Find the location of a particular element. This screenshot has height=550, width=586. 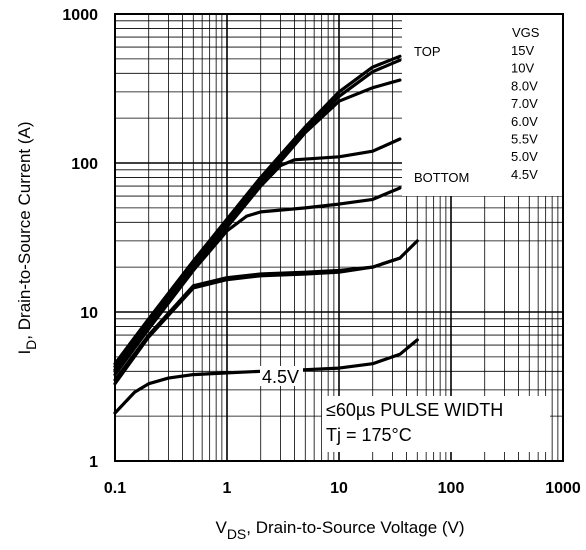

legend-bottom-label: BOTTOM is located at coordinates (441, 177).